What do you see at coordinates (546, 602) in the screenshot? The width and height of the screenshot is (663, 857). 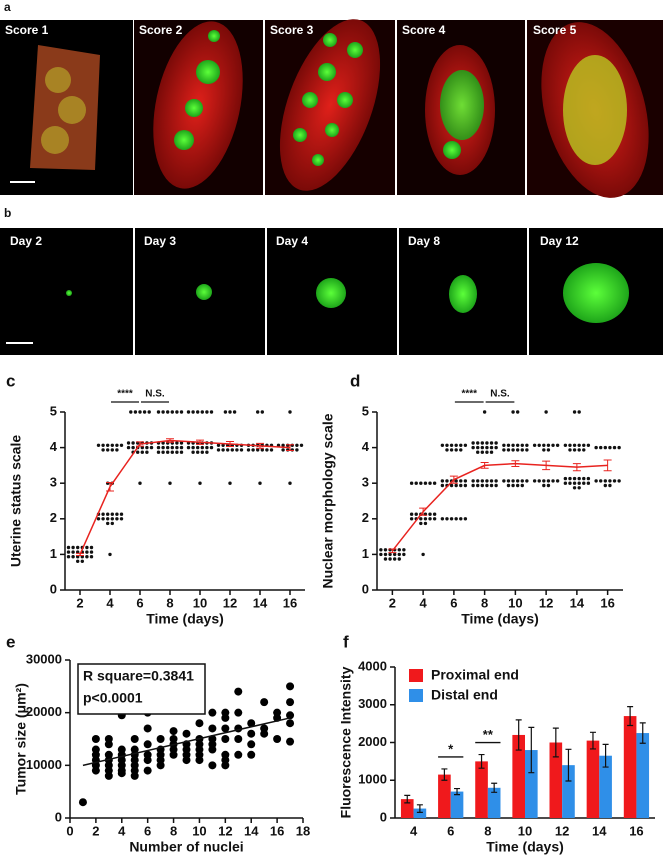 I see `x-tick-label: 12` at bounding box center [546, 602].